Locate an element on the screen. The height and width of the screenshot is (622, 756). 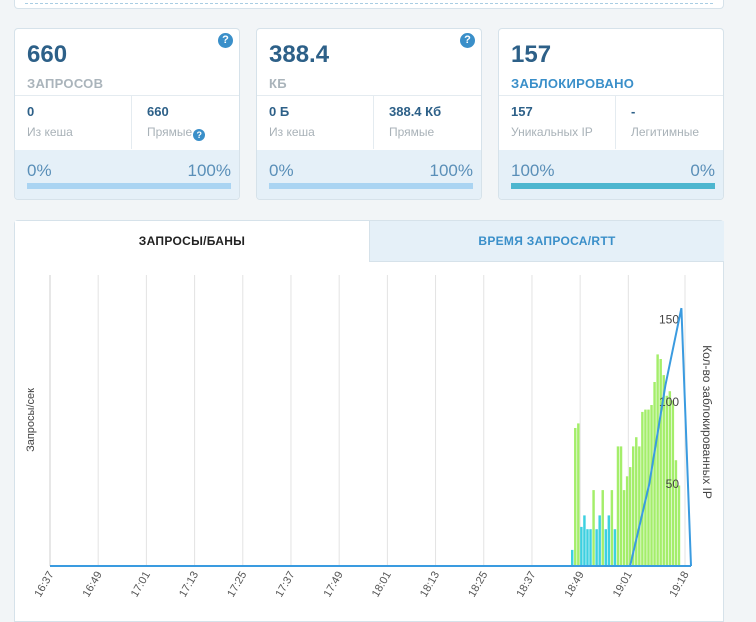
cached-requests-value: 0 is located at coordinates (31, 111).